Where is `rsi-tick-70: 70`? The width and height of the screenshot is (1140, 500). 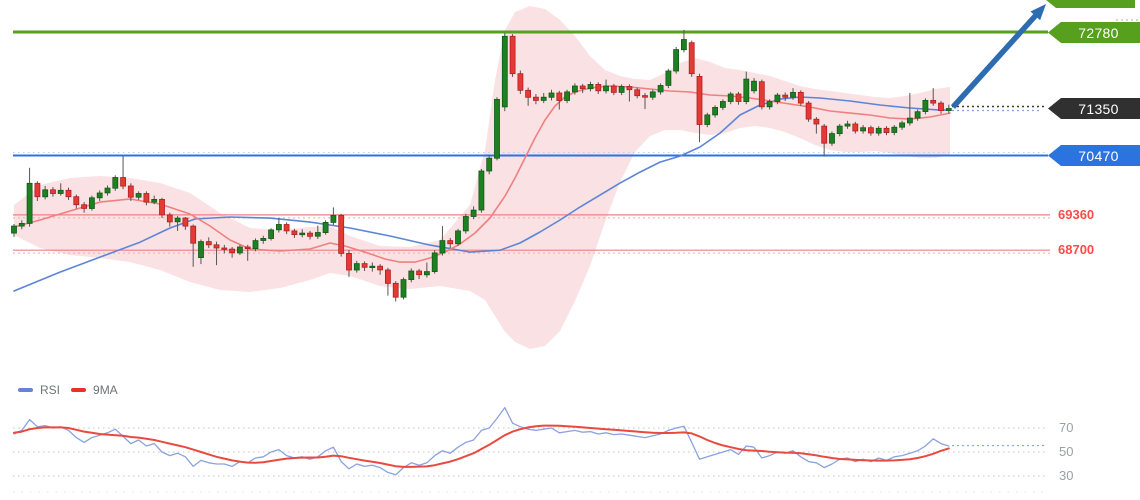
rsi-tick-70: 70 is located at coordinates (1066, 427).